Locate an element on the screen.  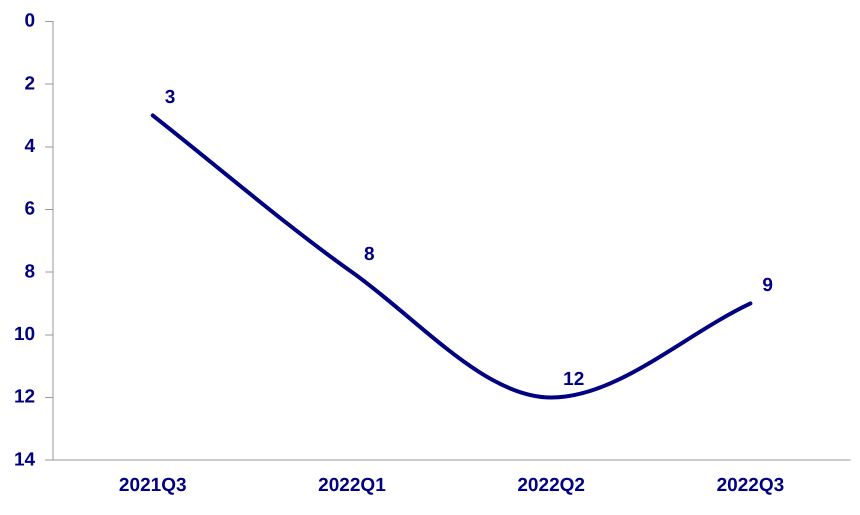
y-tick-label: 2 is located at coordinates (30, 83).